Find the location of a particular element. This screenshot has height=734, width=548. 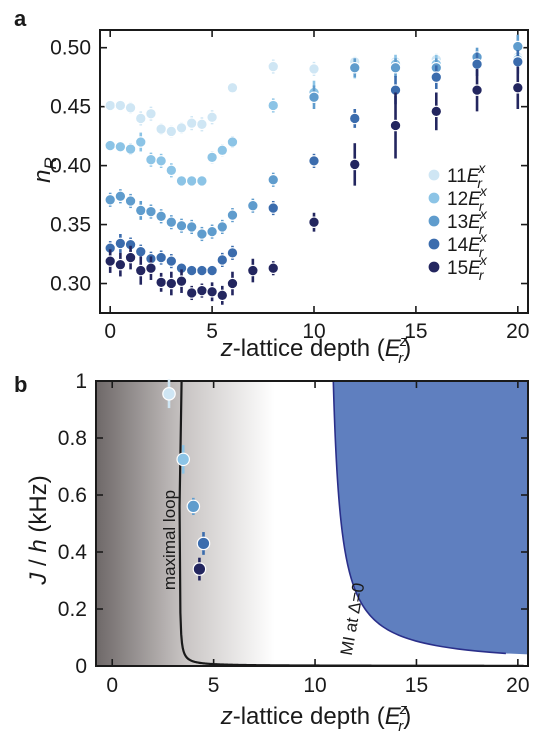

ylabel-subscript: R is located at coordinates (50, 163).